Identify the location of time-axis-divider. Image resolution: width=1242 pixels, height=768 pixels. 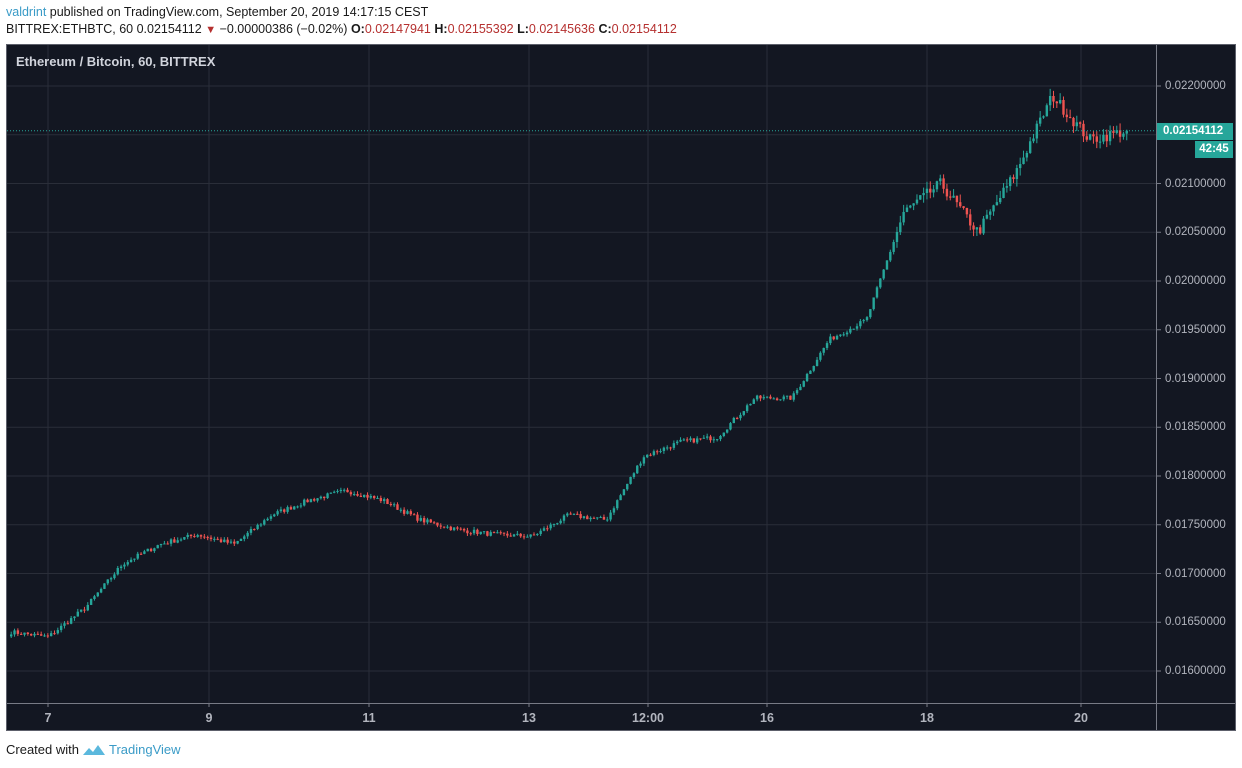
(621, 703).